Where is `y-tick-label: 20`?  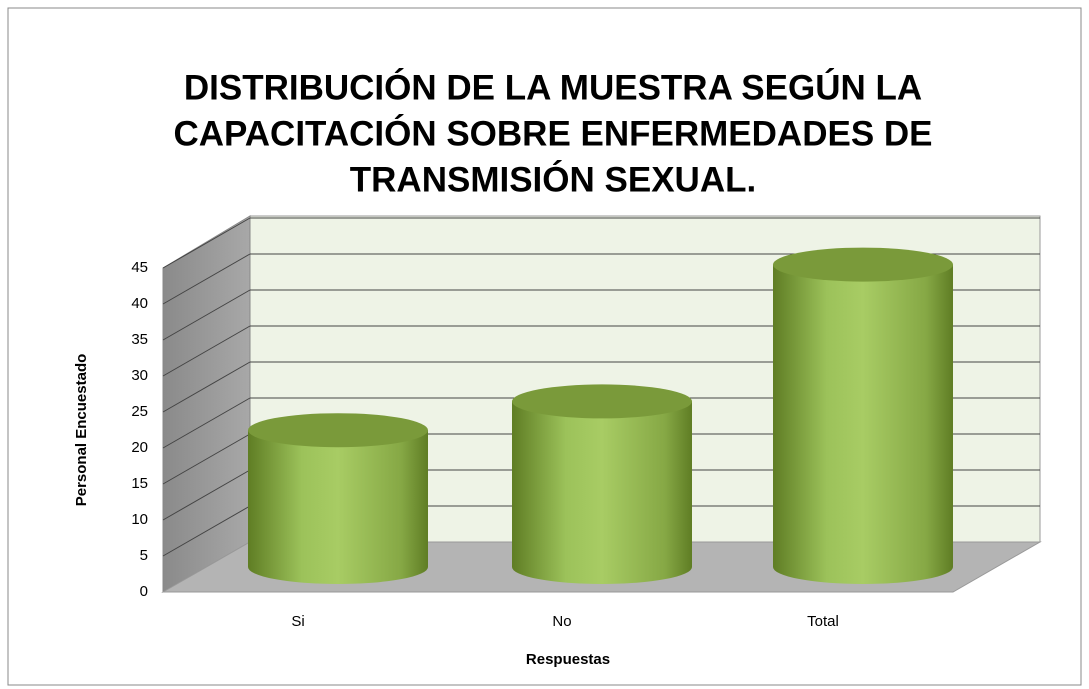 y-tick-label: 20 is located at coordinates (139, 447).